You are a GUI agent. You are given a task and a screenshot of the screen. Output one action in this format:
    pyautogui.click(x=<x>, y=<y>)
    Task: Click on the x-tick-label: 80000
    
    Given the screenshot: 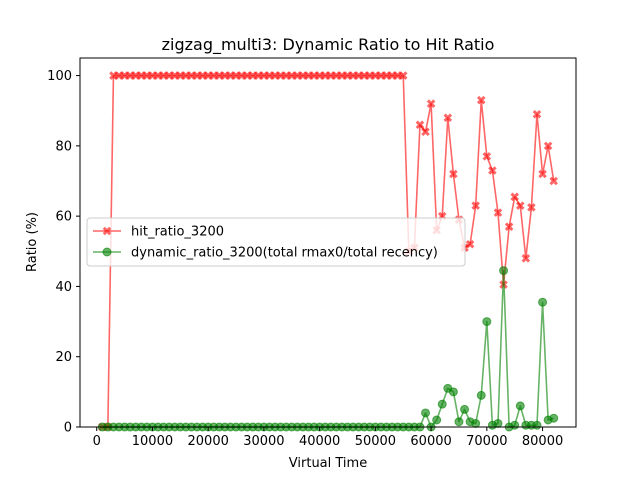 What is the action you would take?
    pyautogui.click(x=542, y=441)
    